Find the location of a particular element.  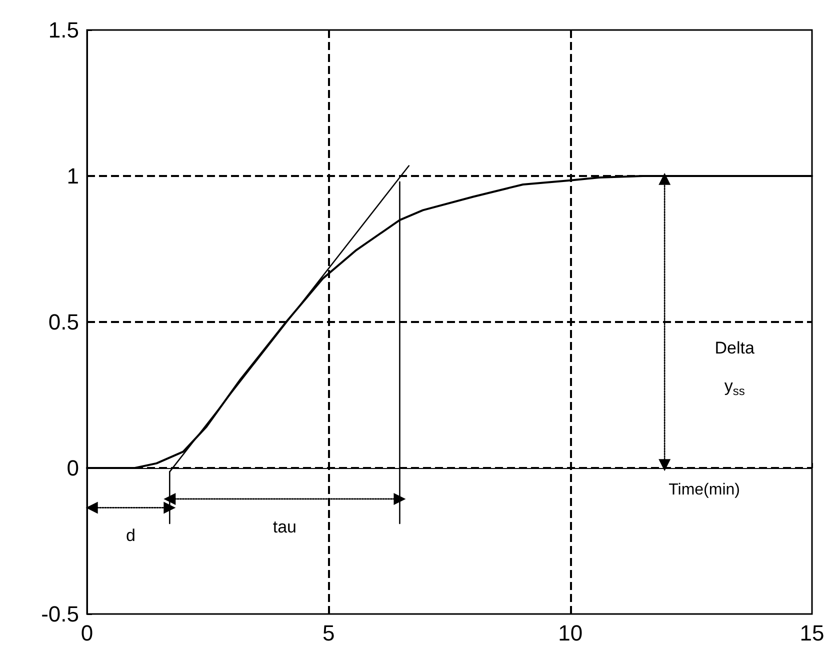

y-tick-label: 1.5 is located at coordinates (63, 30).